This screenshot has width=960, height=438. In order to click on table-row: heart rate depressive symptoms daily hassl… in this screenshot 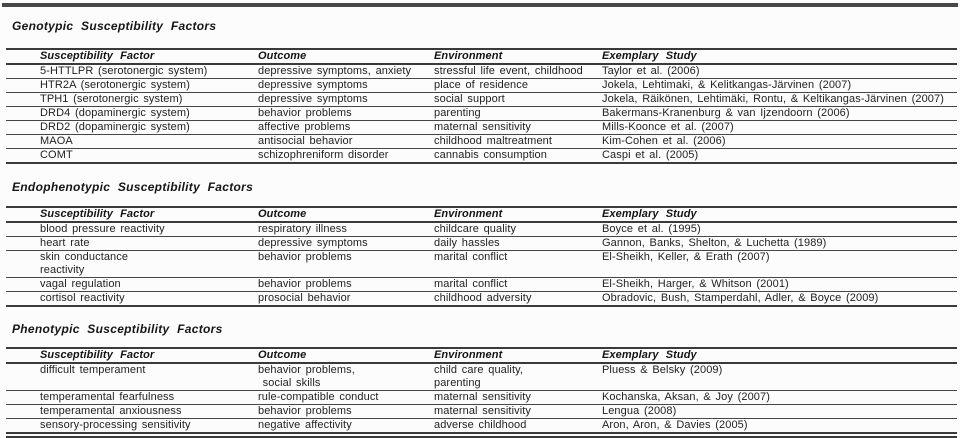, I will do `click(481, 243)`.